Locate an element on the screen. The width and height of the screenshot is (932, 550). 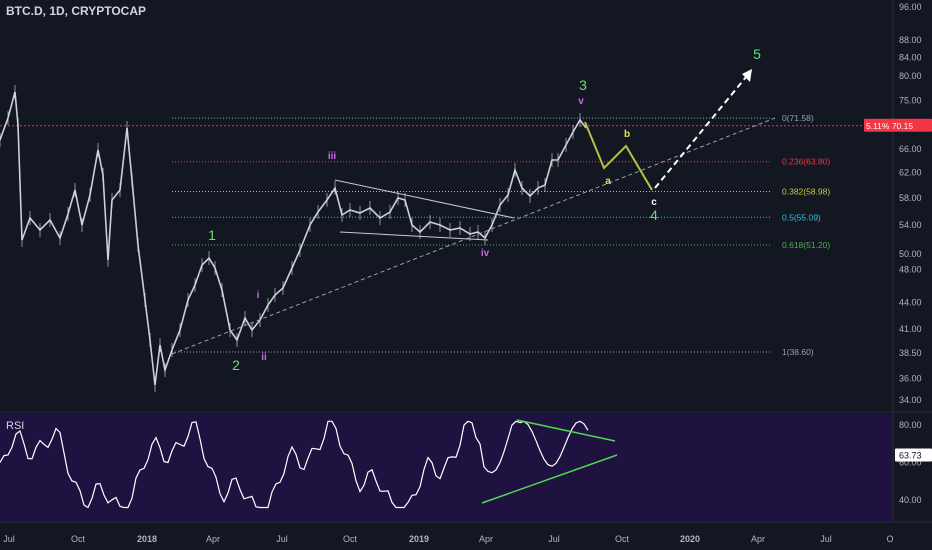
fib-level-label: 0.382(58.98) is located at coordinates (806, 191).